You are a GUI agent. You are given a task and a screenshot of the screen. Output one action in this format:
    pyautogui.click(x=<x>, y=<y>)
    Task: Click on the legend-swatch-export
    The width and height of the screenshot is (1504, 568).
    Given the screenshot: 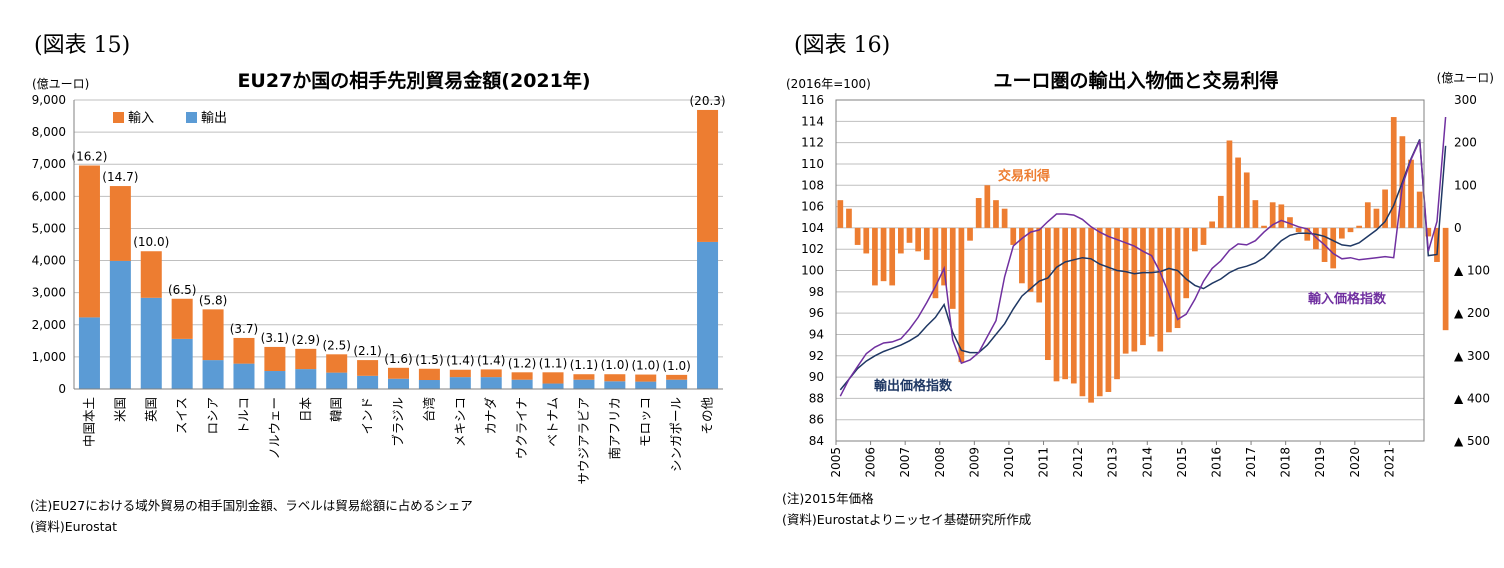 What is the action you would take?
    pyautogui.click(x=191, y=117)
    